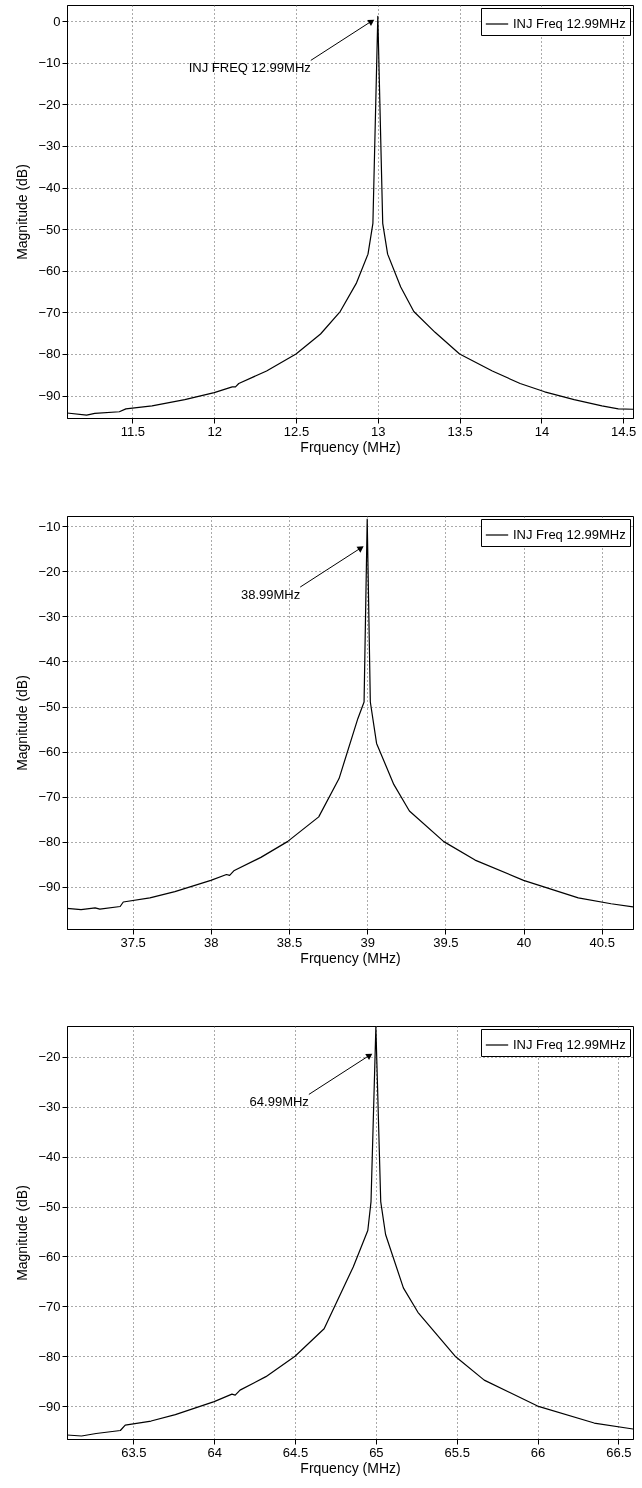 This screenshot has height=1488, width=642. I want to click on x-tick-label: 63.5, so click(134, 1452).